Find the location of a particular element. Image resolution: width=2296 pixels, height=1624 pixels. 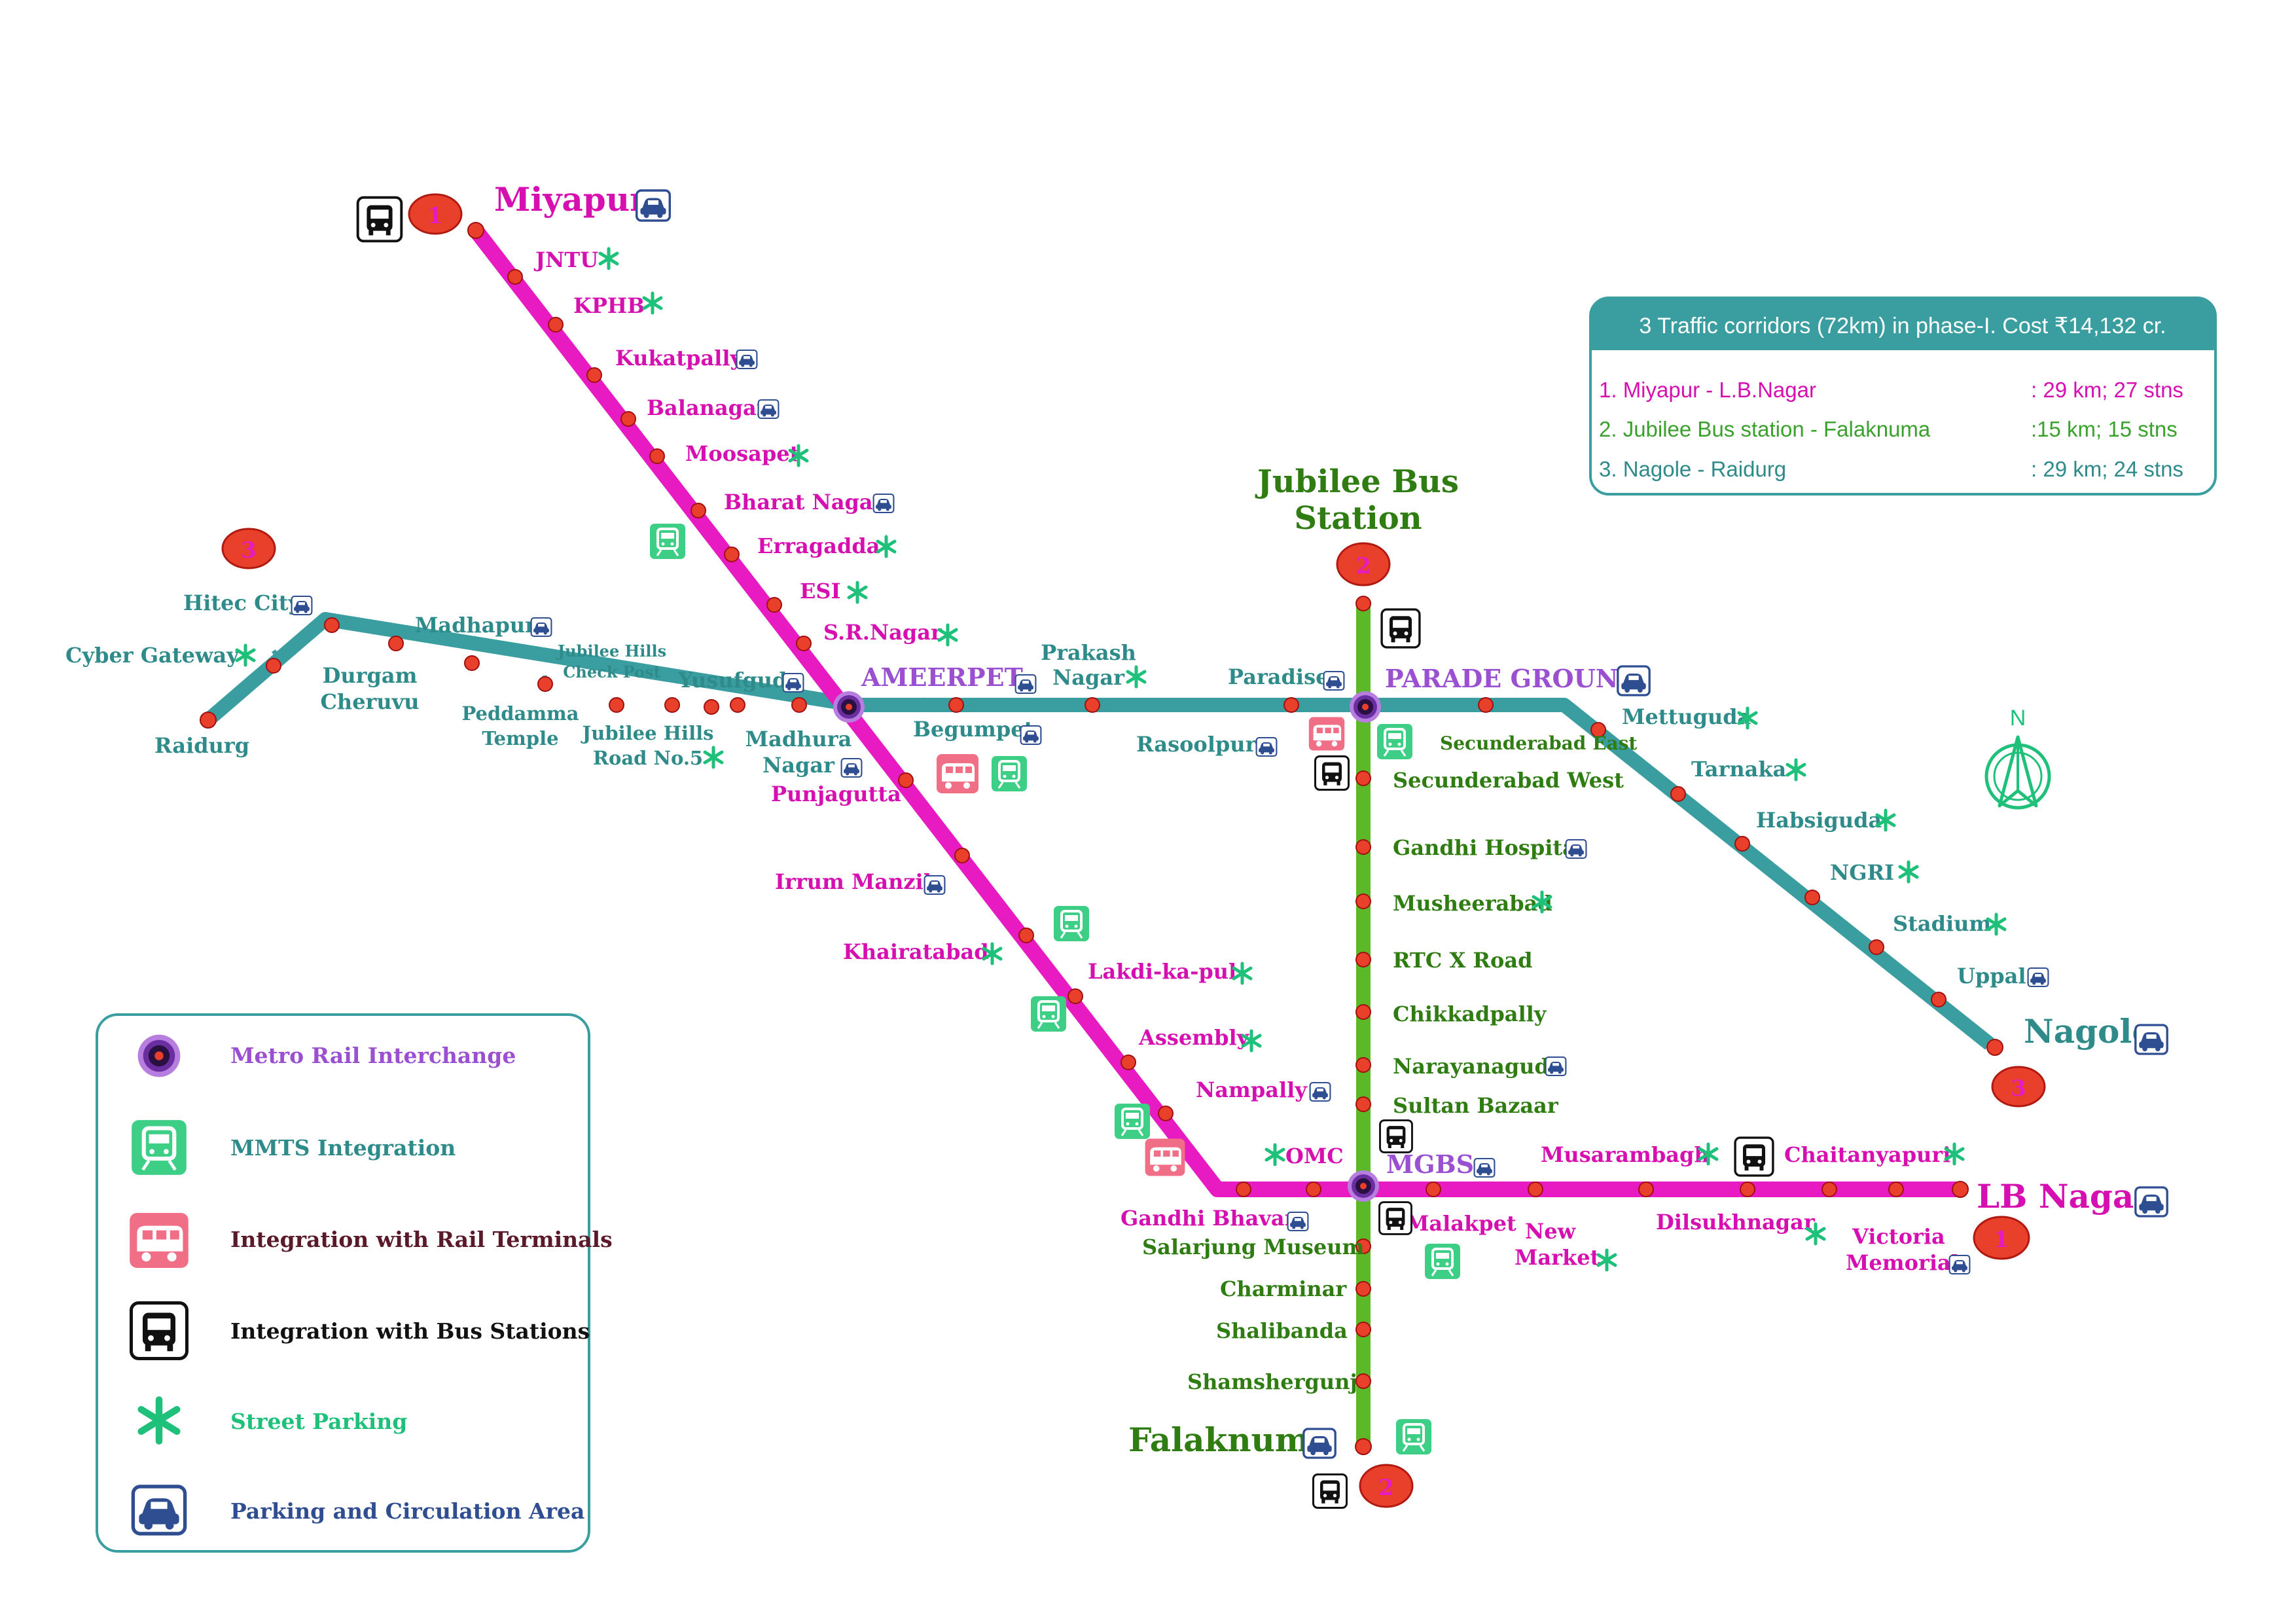

station-shalibanda: Shalibanda is located at coordinates (1282, 1330).